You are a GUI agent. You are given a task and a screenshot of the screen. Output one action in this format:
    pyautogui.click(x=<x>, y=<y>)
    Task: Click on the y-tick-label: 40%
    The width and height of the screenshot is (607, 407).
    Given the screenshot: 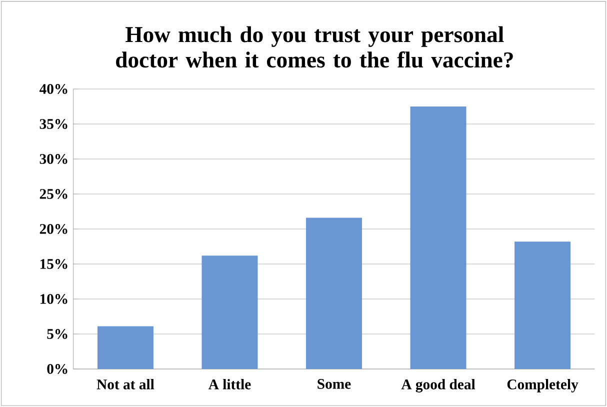 What is the action you would take?
    pyautogui.click(x=54, y=89)
    